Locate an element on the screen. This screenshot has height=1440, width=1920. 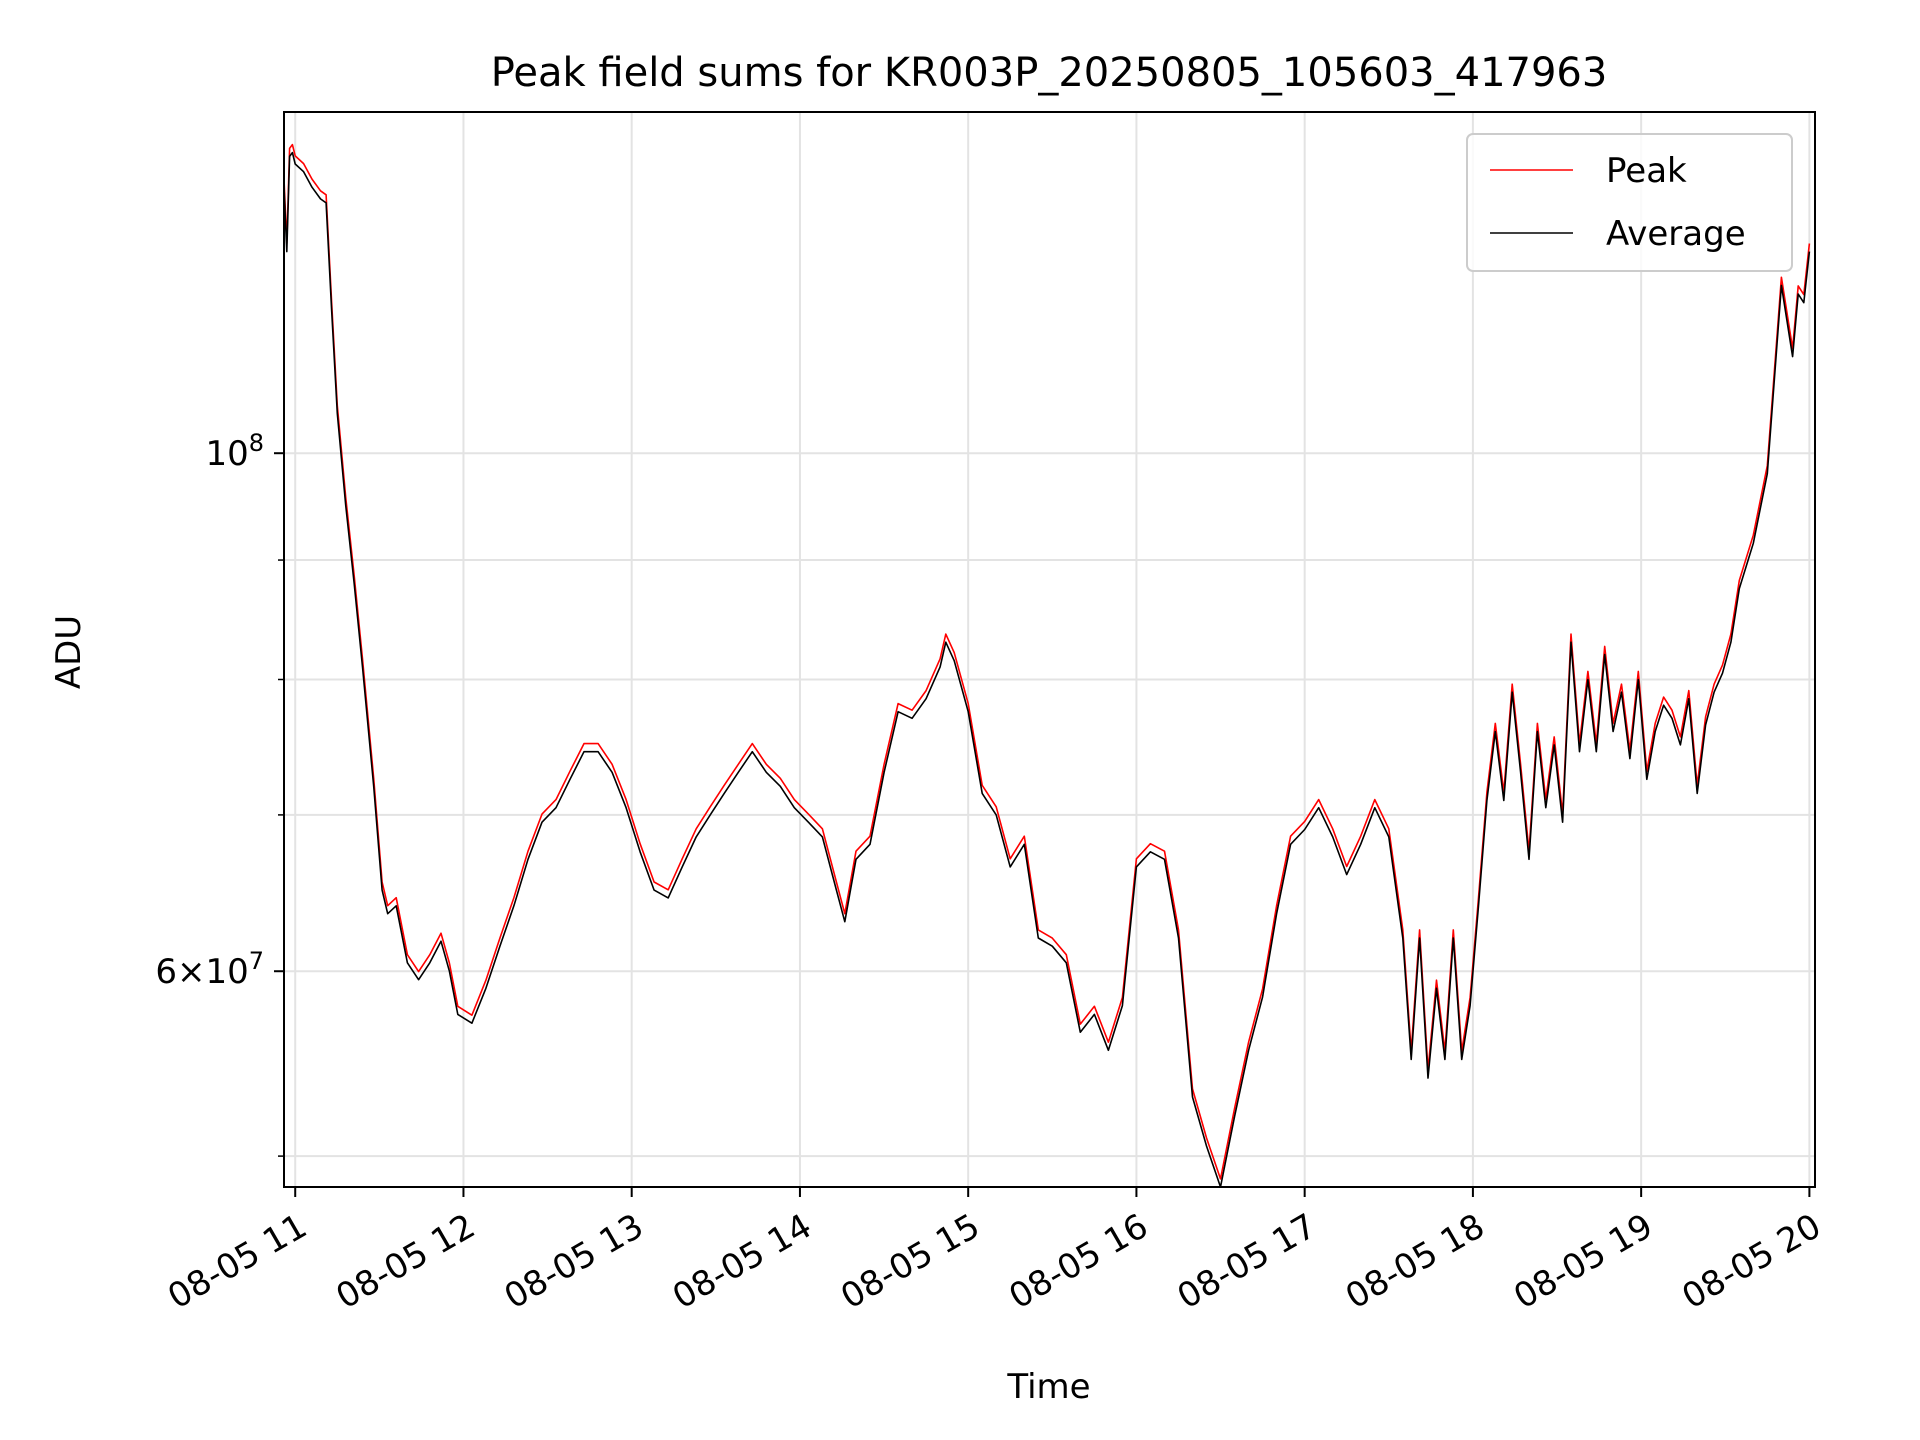
x-tick-label: 08-05 19 is located at coordinates (1583, 1261).